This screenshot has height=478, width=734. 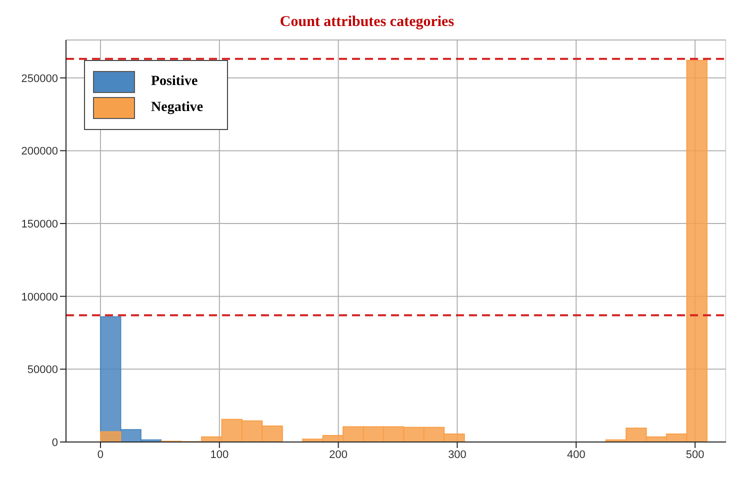 I want to click on x-tick-label: 200, so click(x=338, y=454).